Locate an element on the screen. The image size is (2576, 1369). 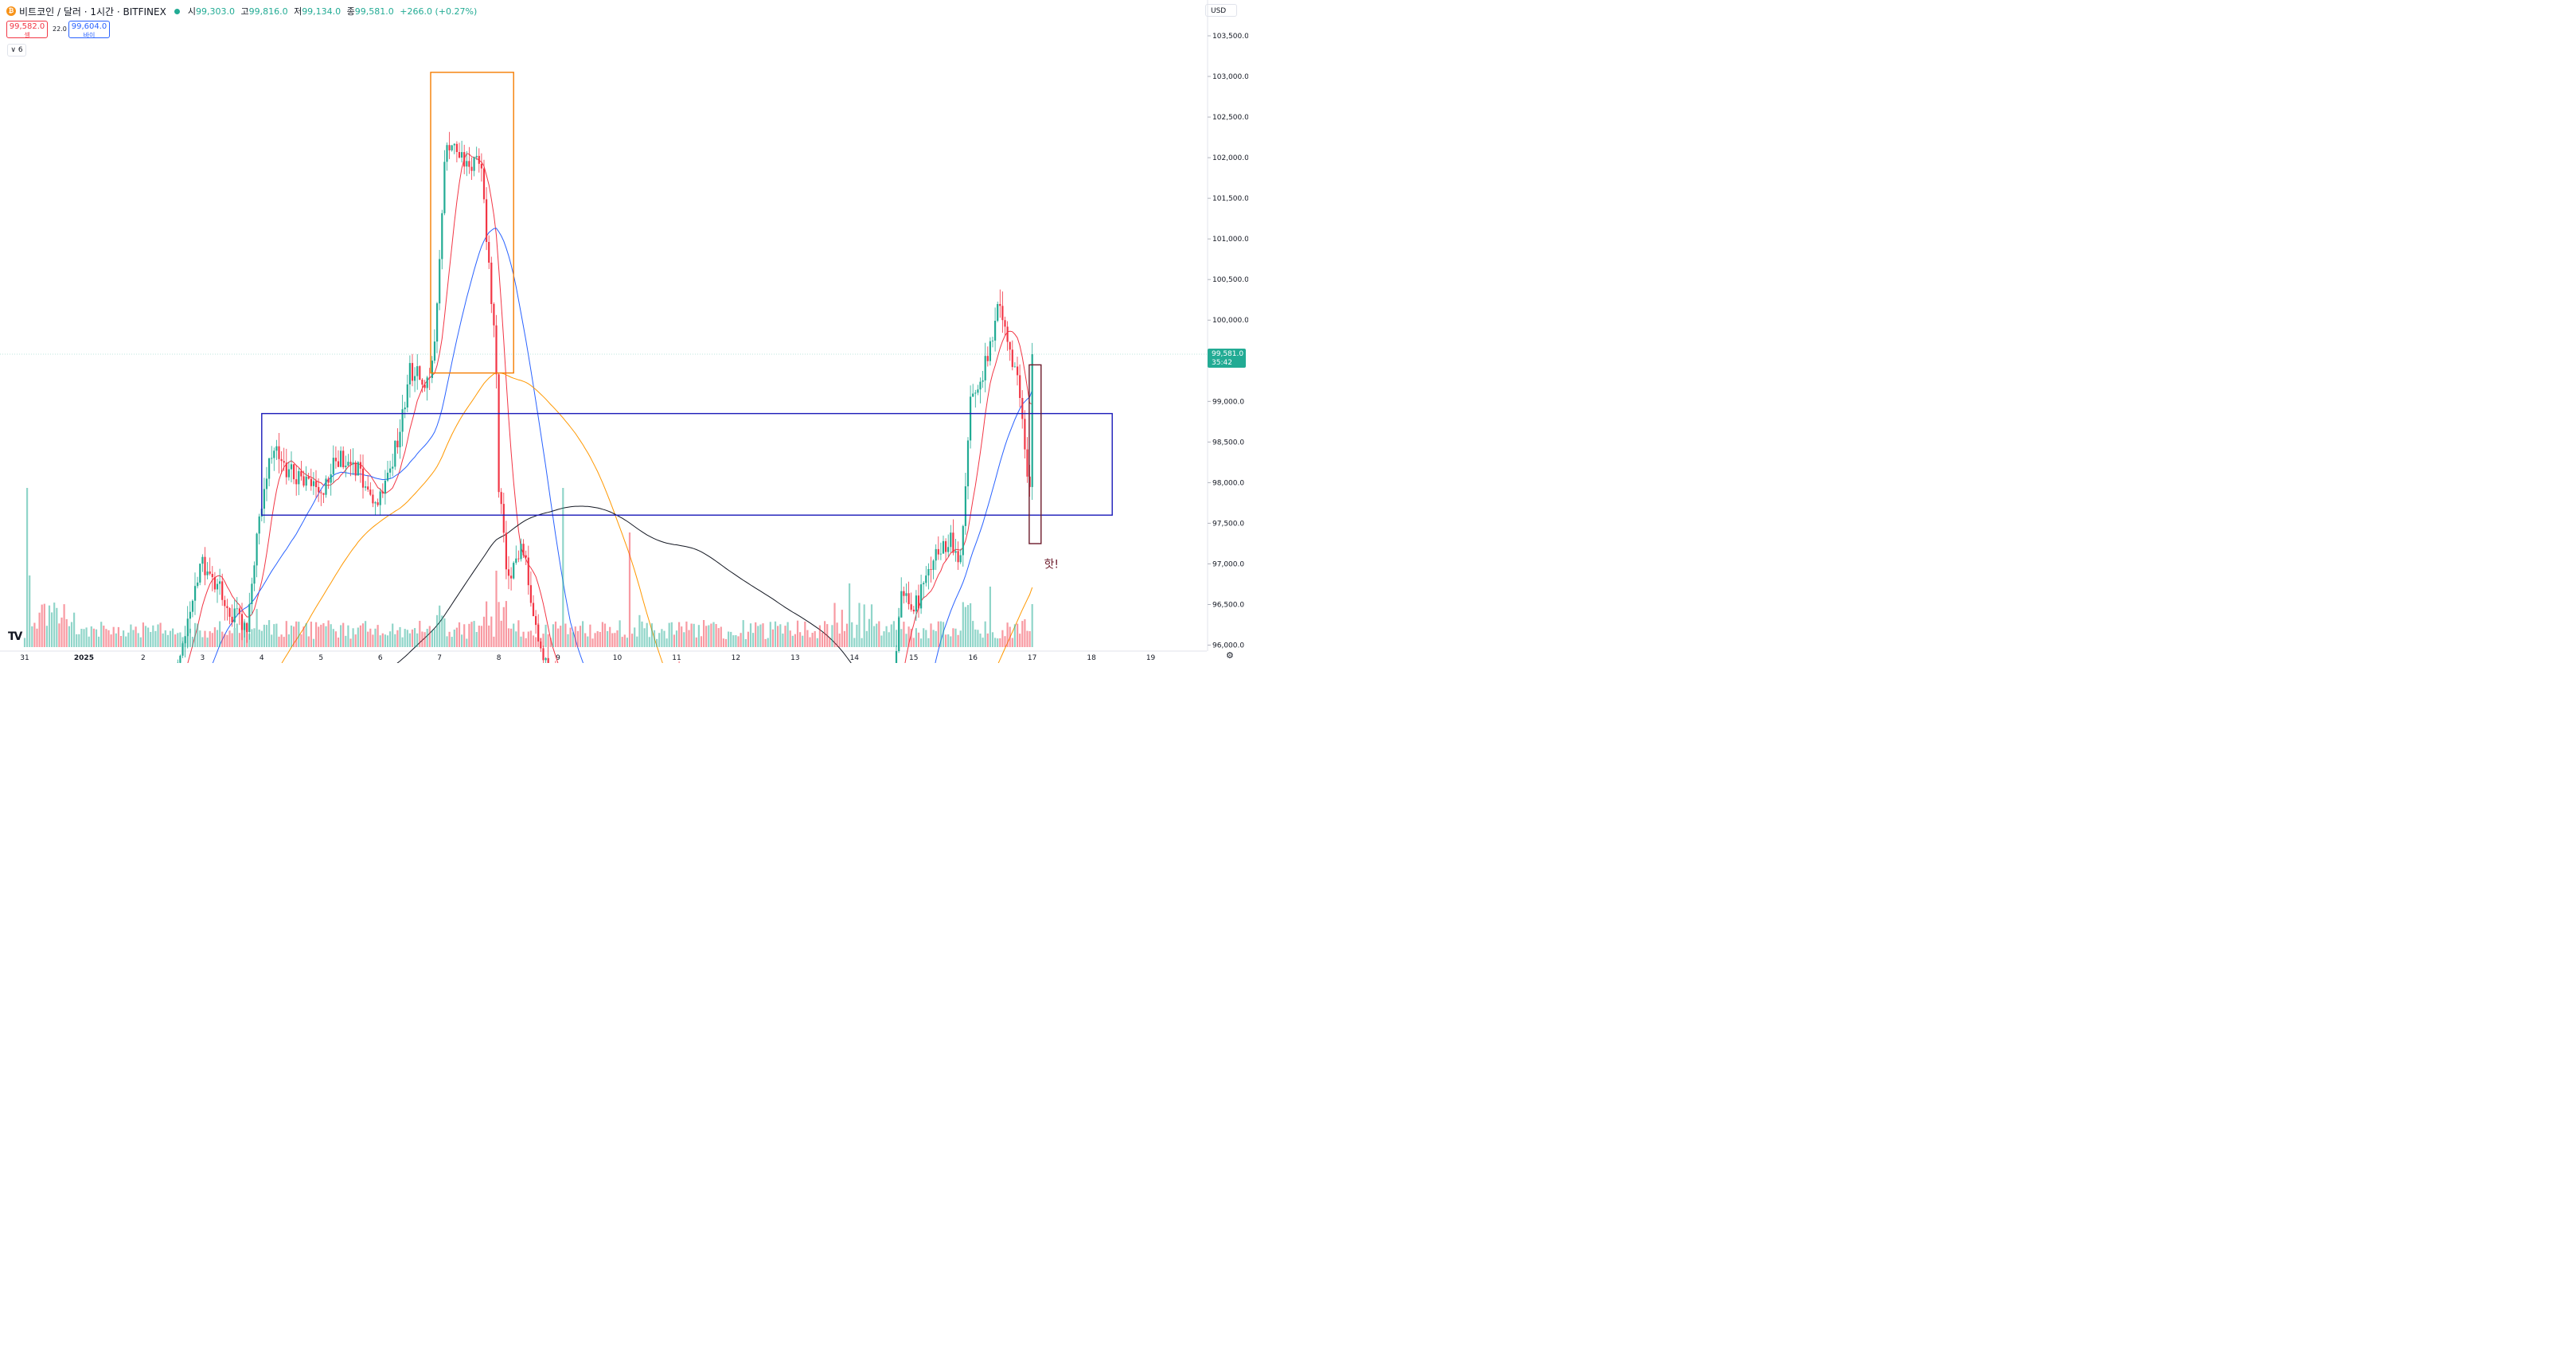
currency-selector: USD is located at coordinates (1221, 10).